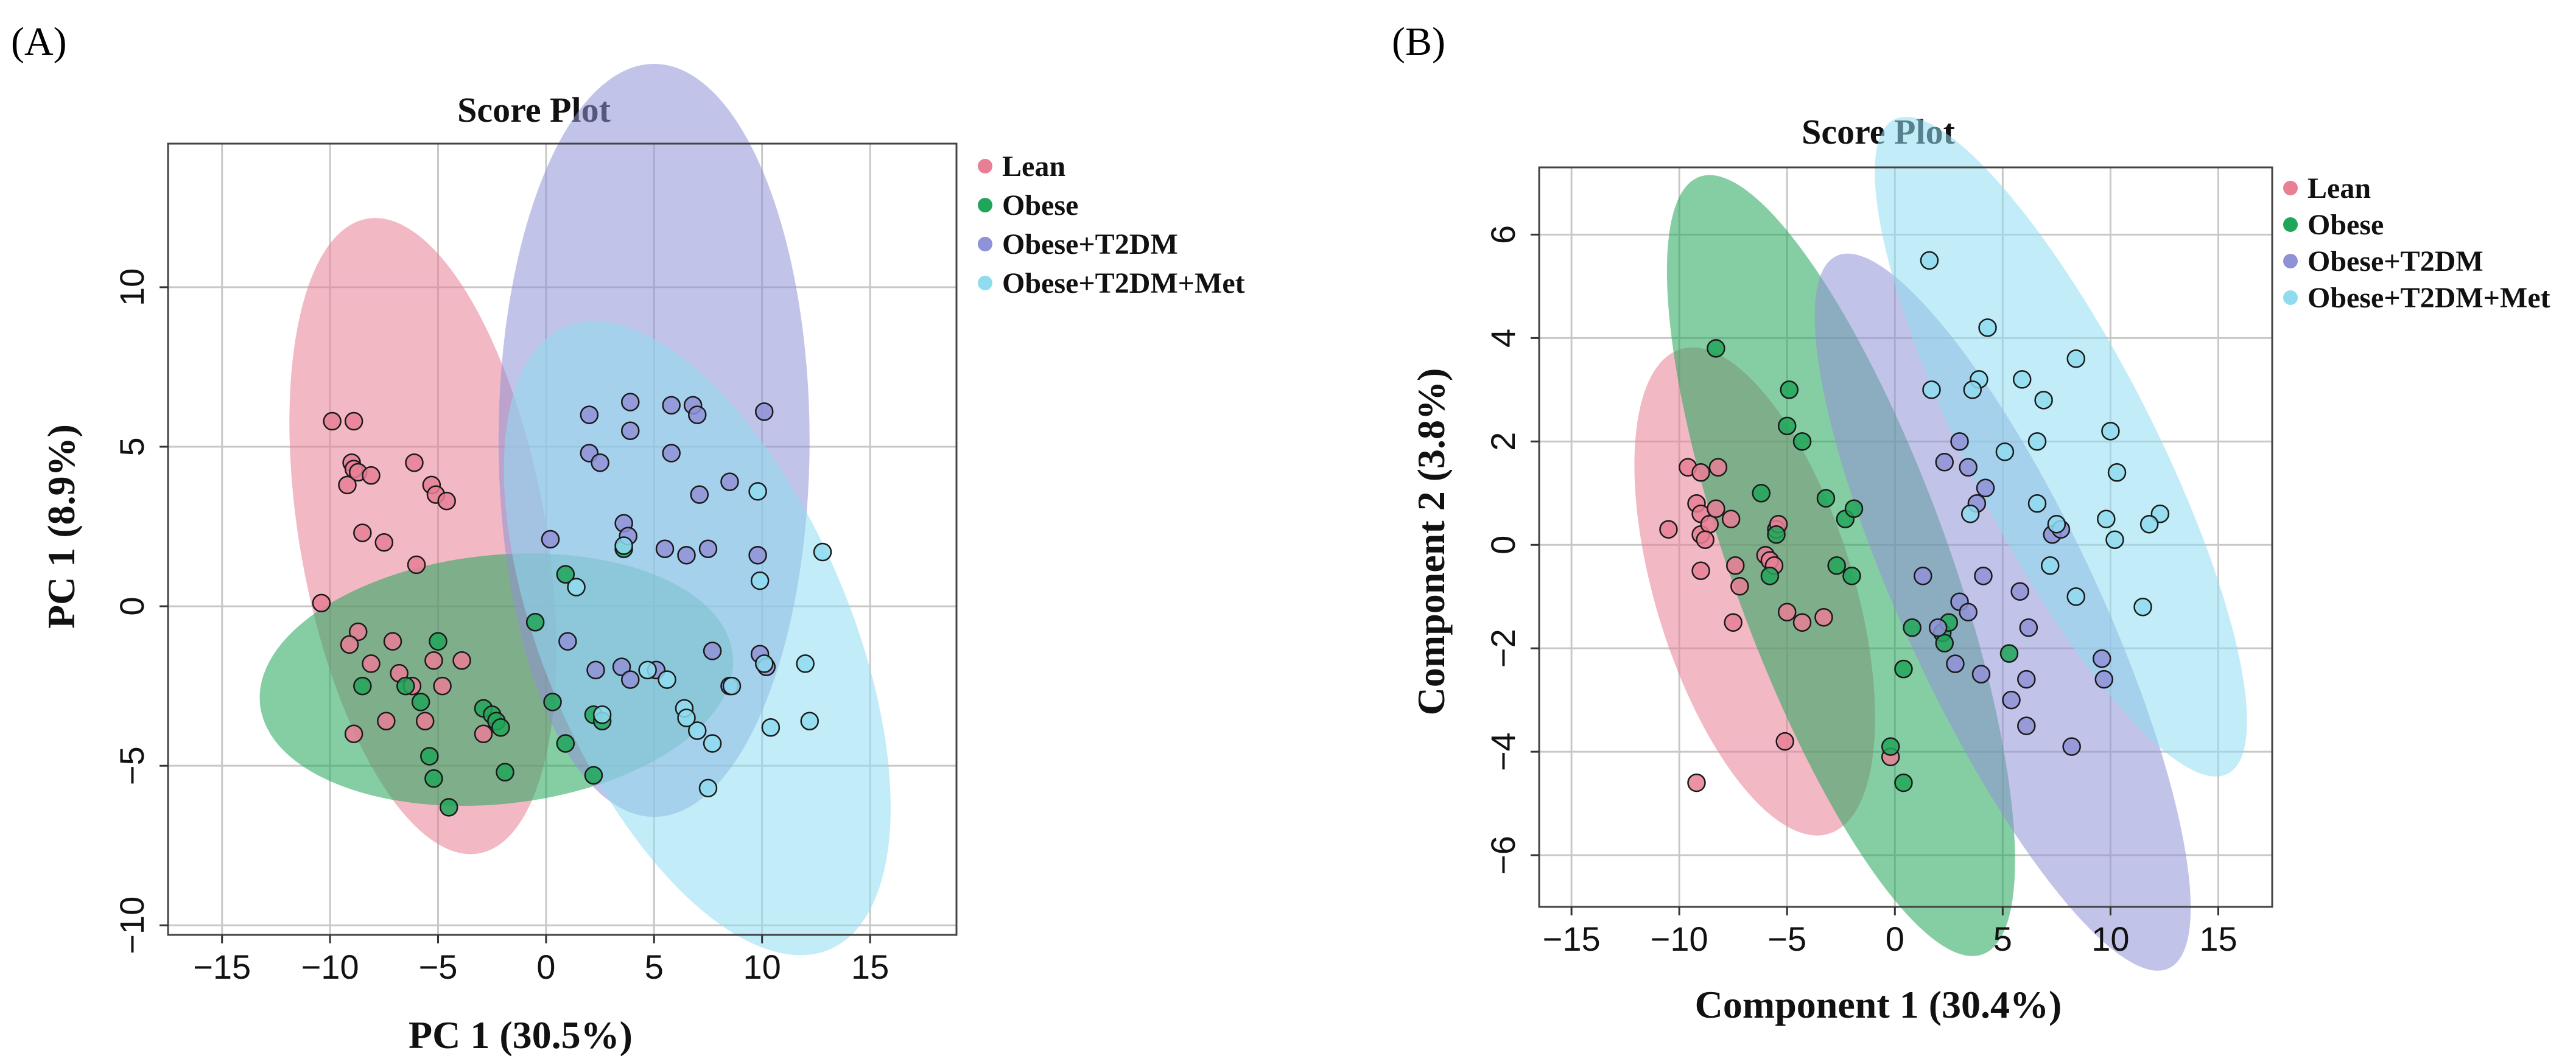 The image size is (2576, 1056). I want to click on legend-item-obese-t2dm-met: Obese+T2DM+Met, so click(2416, 298).